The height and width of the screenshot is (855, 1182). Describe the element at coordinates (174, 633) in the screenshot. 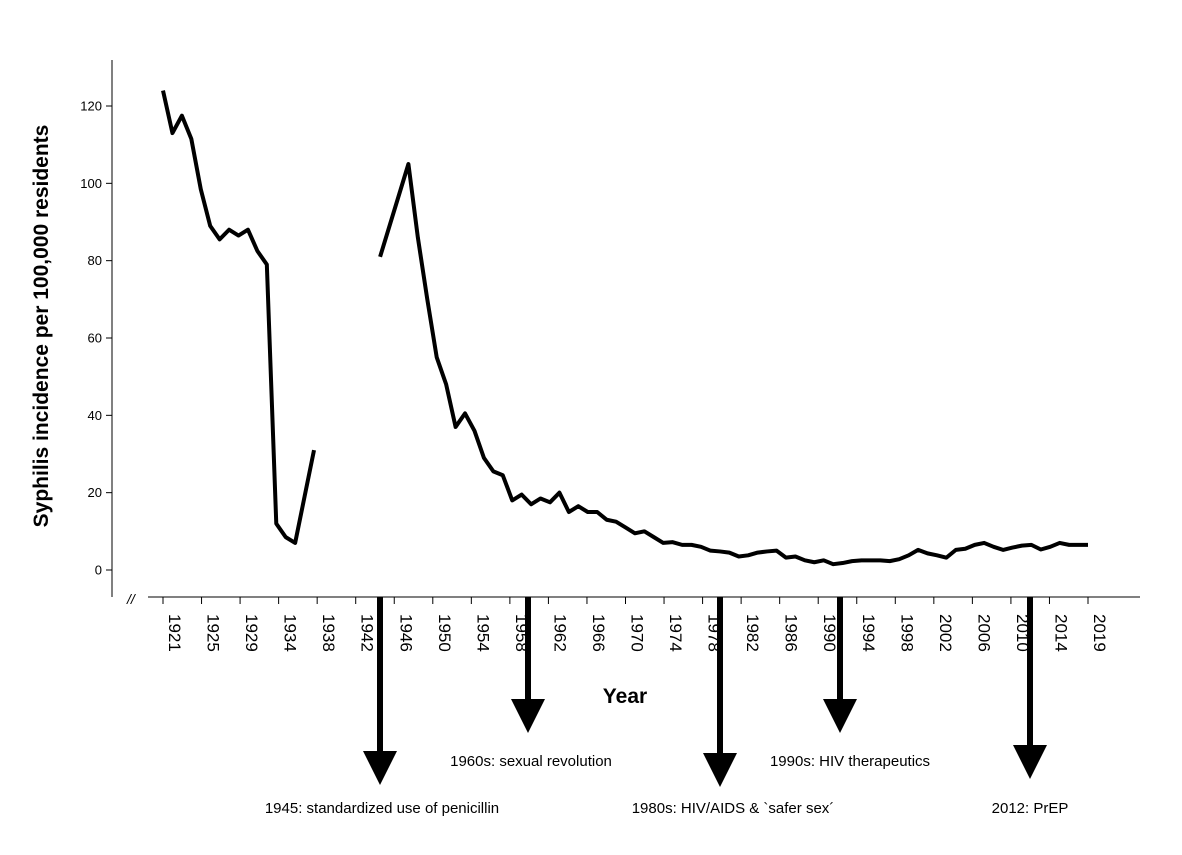

I see `x-tick-label: 1921` at that location.